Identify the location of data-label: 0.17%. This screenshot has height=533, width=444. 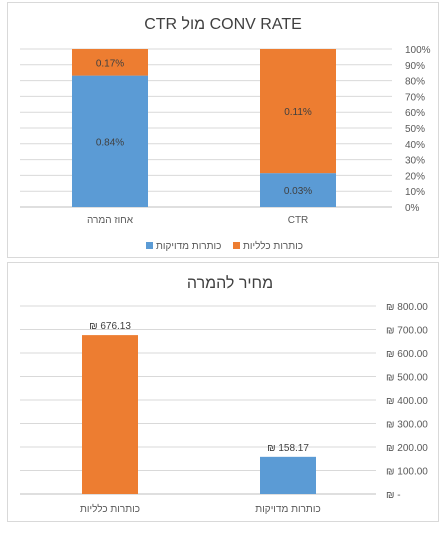
(110, 63).